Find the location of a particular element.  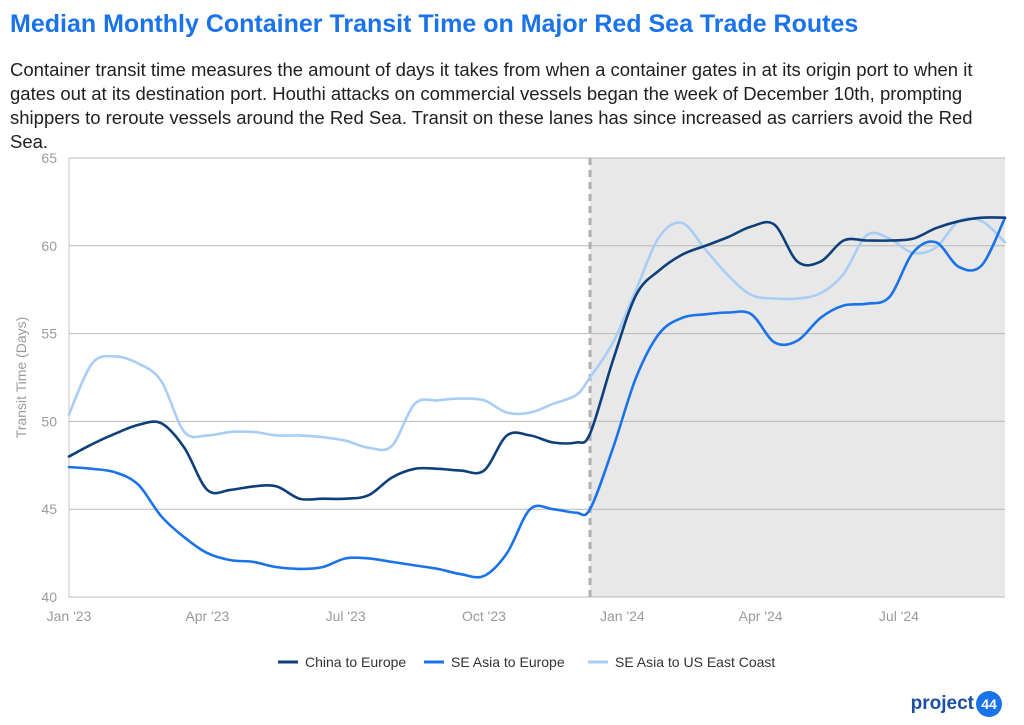

y-tick-label: 45 is located at coordinates (49, 509).